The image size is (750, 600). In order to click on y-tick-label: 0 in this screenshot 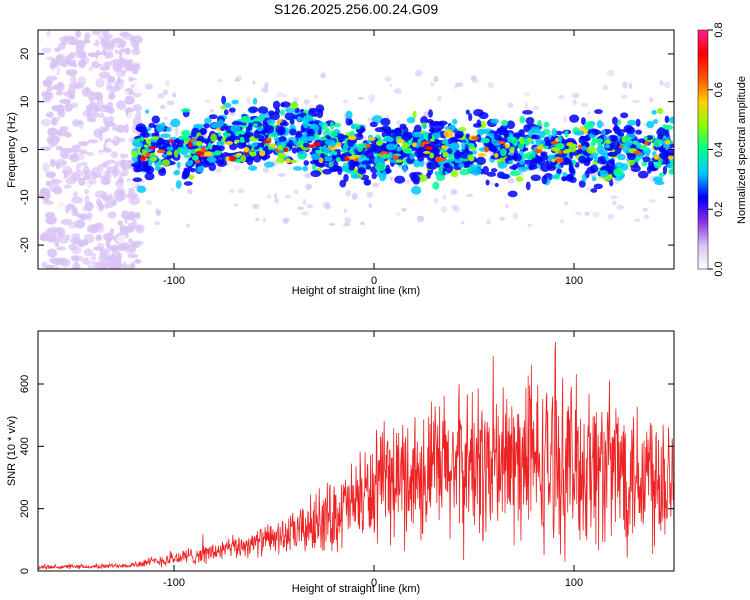, I will do `click(25, 149)`.